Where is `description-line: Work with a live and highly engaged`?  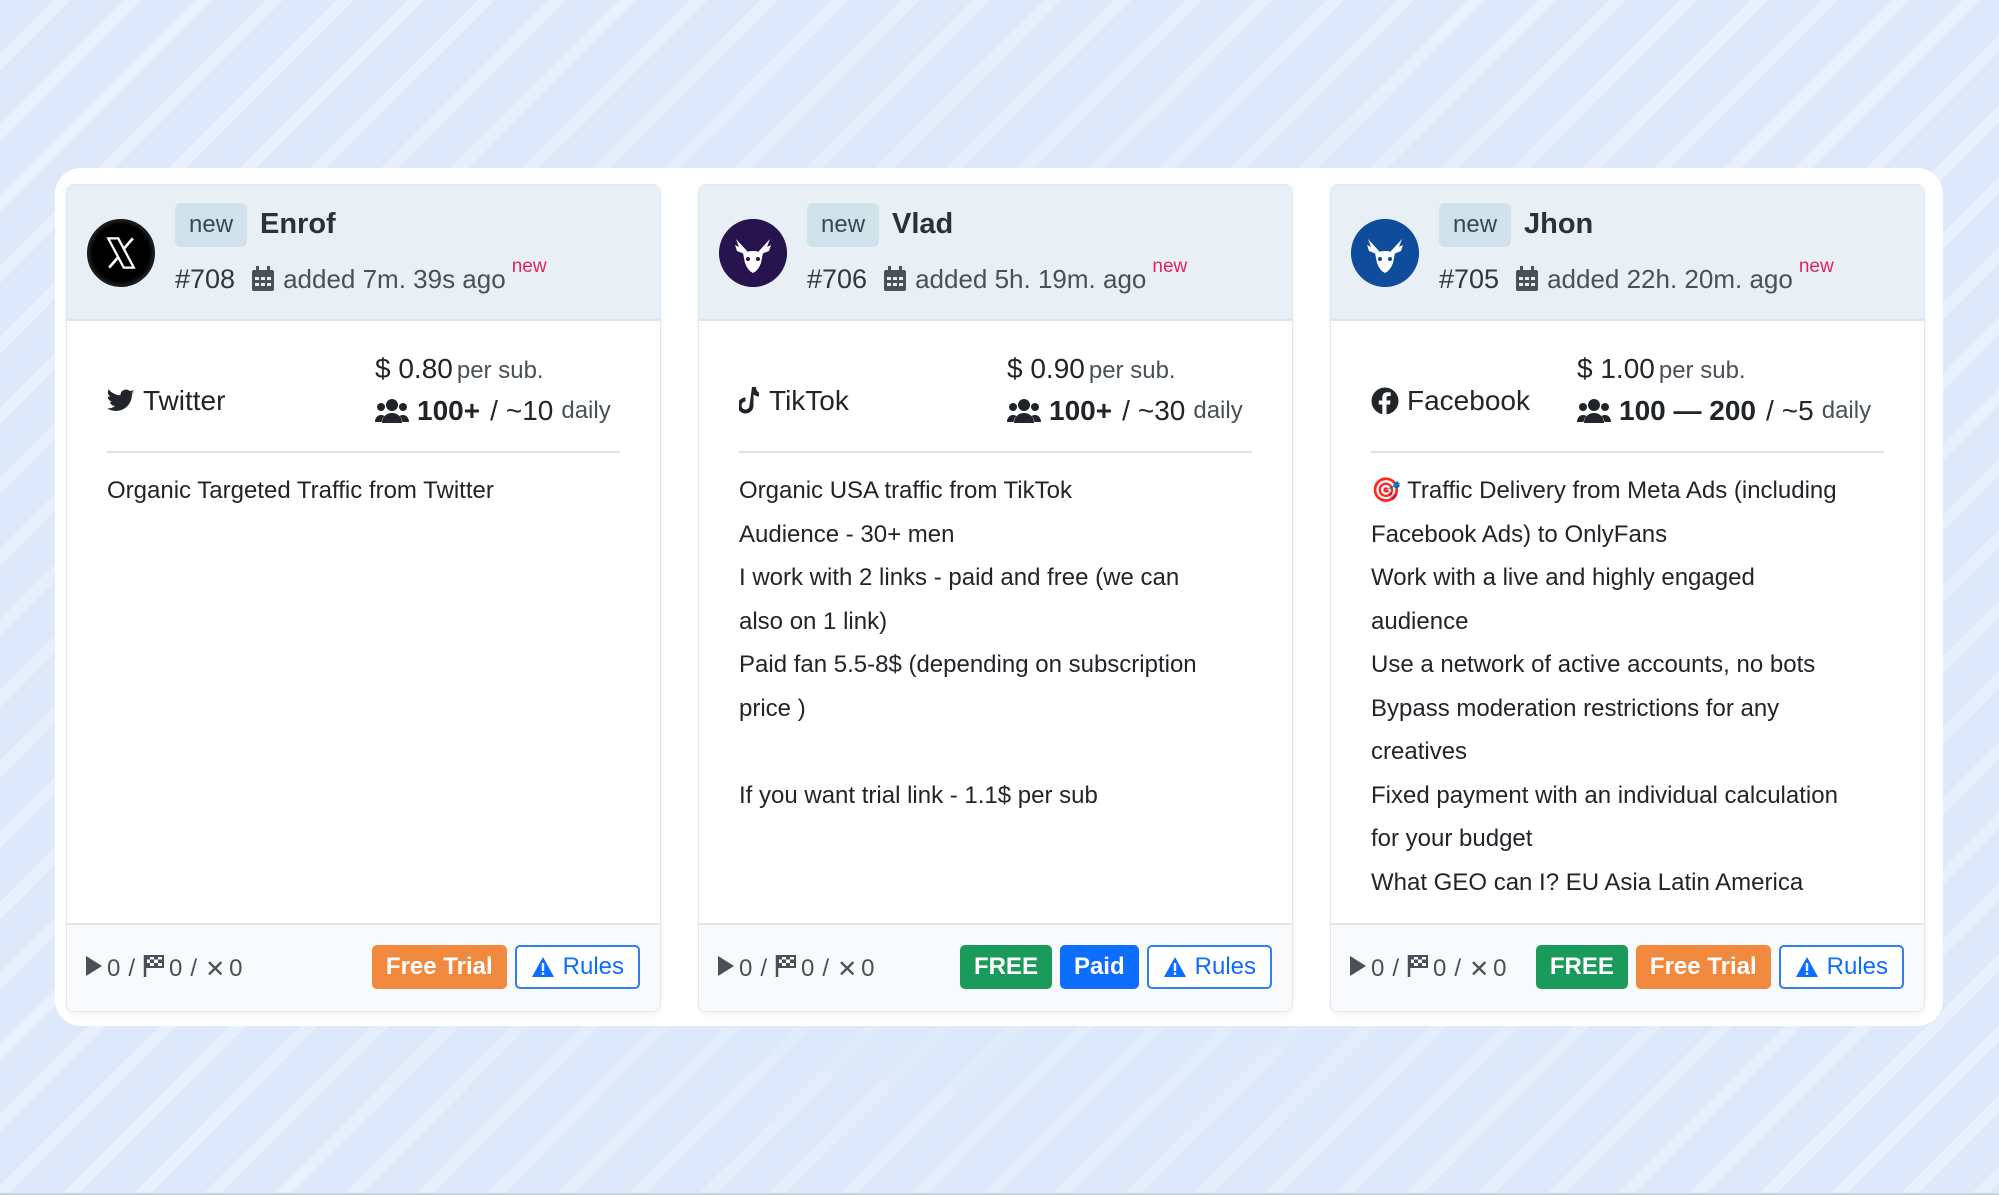 description-line: Work with a live and highly engaged is located at coordinates (1563, 577).